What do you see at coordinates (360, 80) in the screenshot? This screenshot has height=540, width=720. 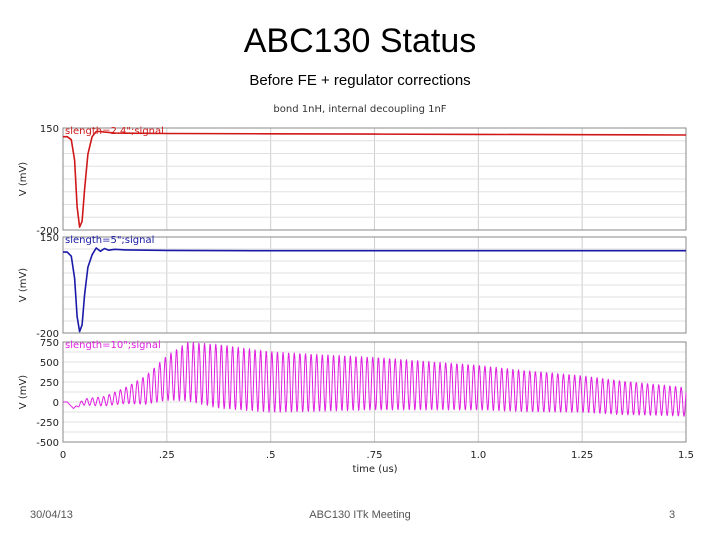 I see `slide-subtitle: Before FE + regulator corrections` at bounding box center [360, 80].